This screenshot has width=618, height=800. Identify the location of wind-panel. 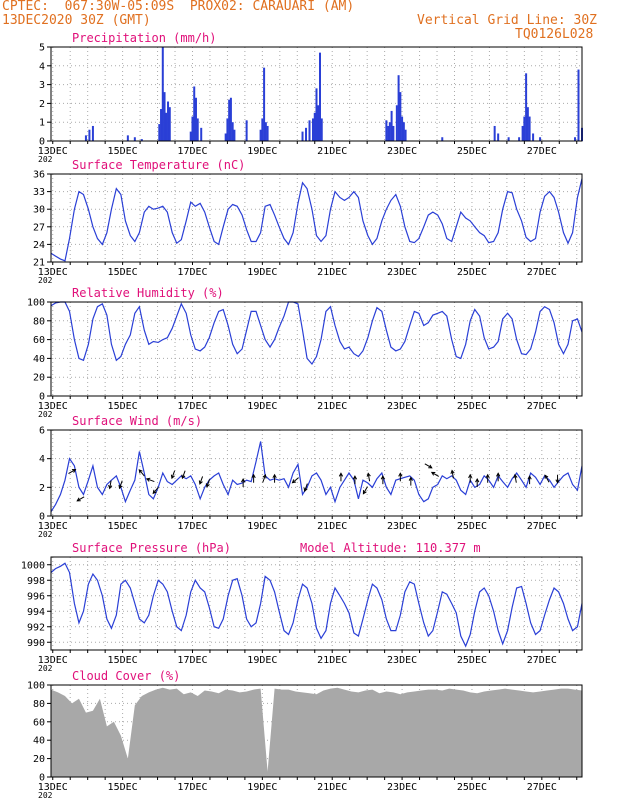
(315, 474).